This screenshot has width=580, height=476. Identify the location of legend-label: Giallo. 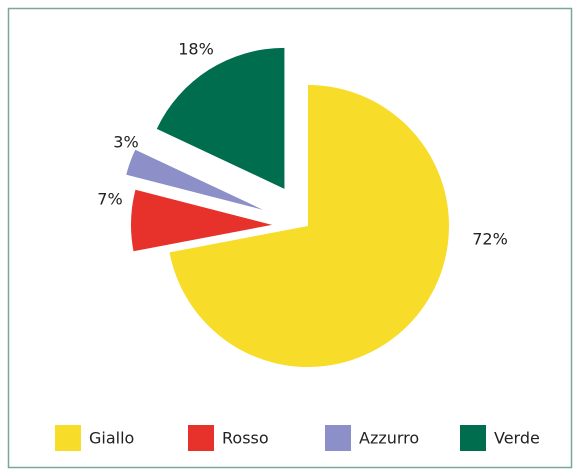
(111, 438).